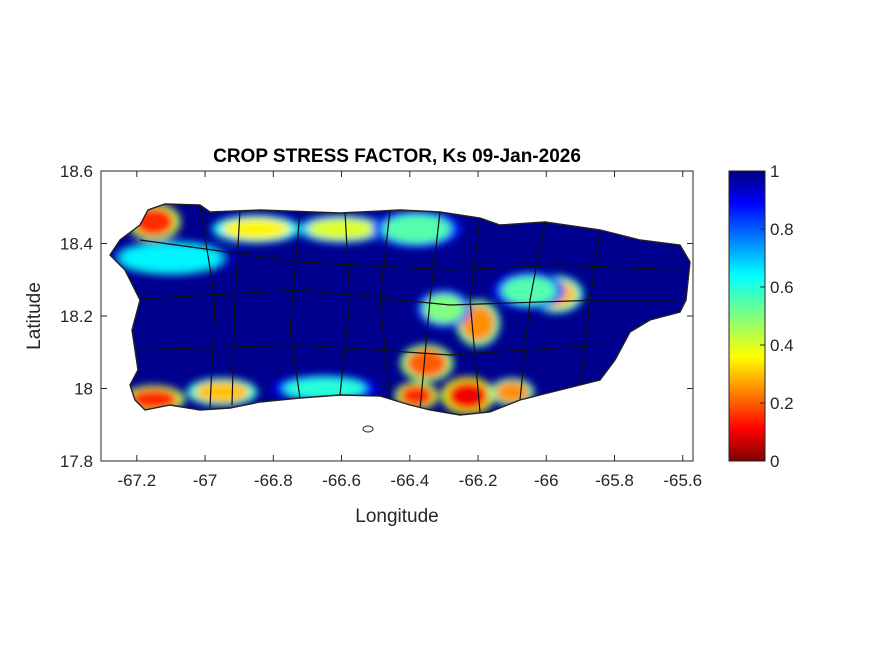 The width and height of the screenshot is (875, 656). I want to click on y-axis-label: Latitude, so click(34, 316).